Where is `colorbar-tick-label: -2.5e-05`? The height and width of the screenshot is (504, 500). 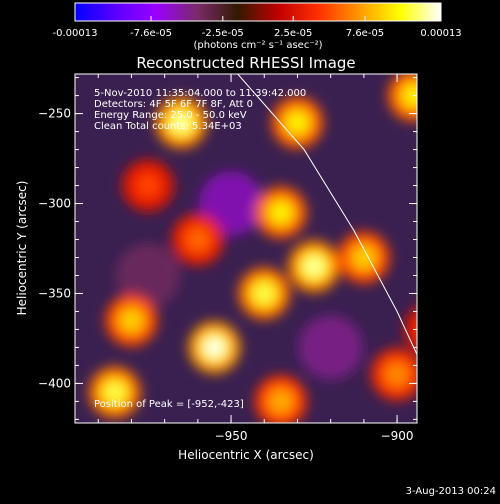 colorbar-tick-label: -2.5e-05 is located at coordinates (223, 33).